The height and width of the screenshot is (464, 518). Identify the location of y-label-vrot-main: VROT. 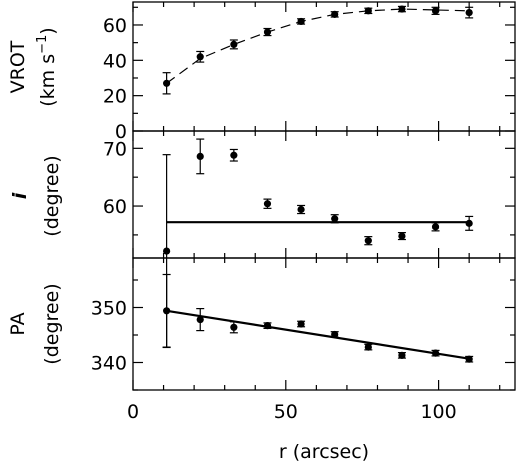
(18, 66).